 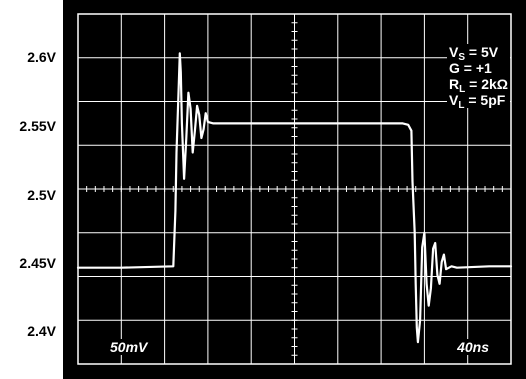 I want to click on condition-line: VL = 5pF, so click(x=478, y=101).